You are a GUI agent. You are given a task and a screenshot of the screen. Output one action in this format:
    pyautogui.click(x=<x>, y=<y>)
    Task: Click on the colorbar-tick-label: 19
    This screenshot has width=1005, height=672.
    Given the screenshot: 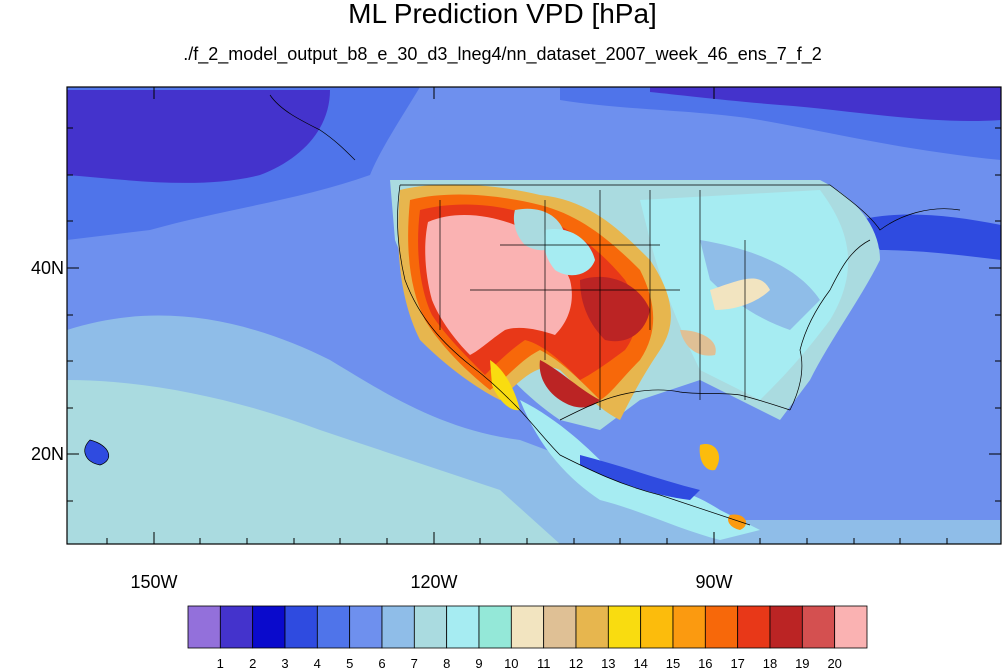 What is the action you would take?
    pyautogui.click(x=802, y=663)
    